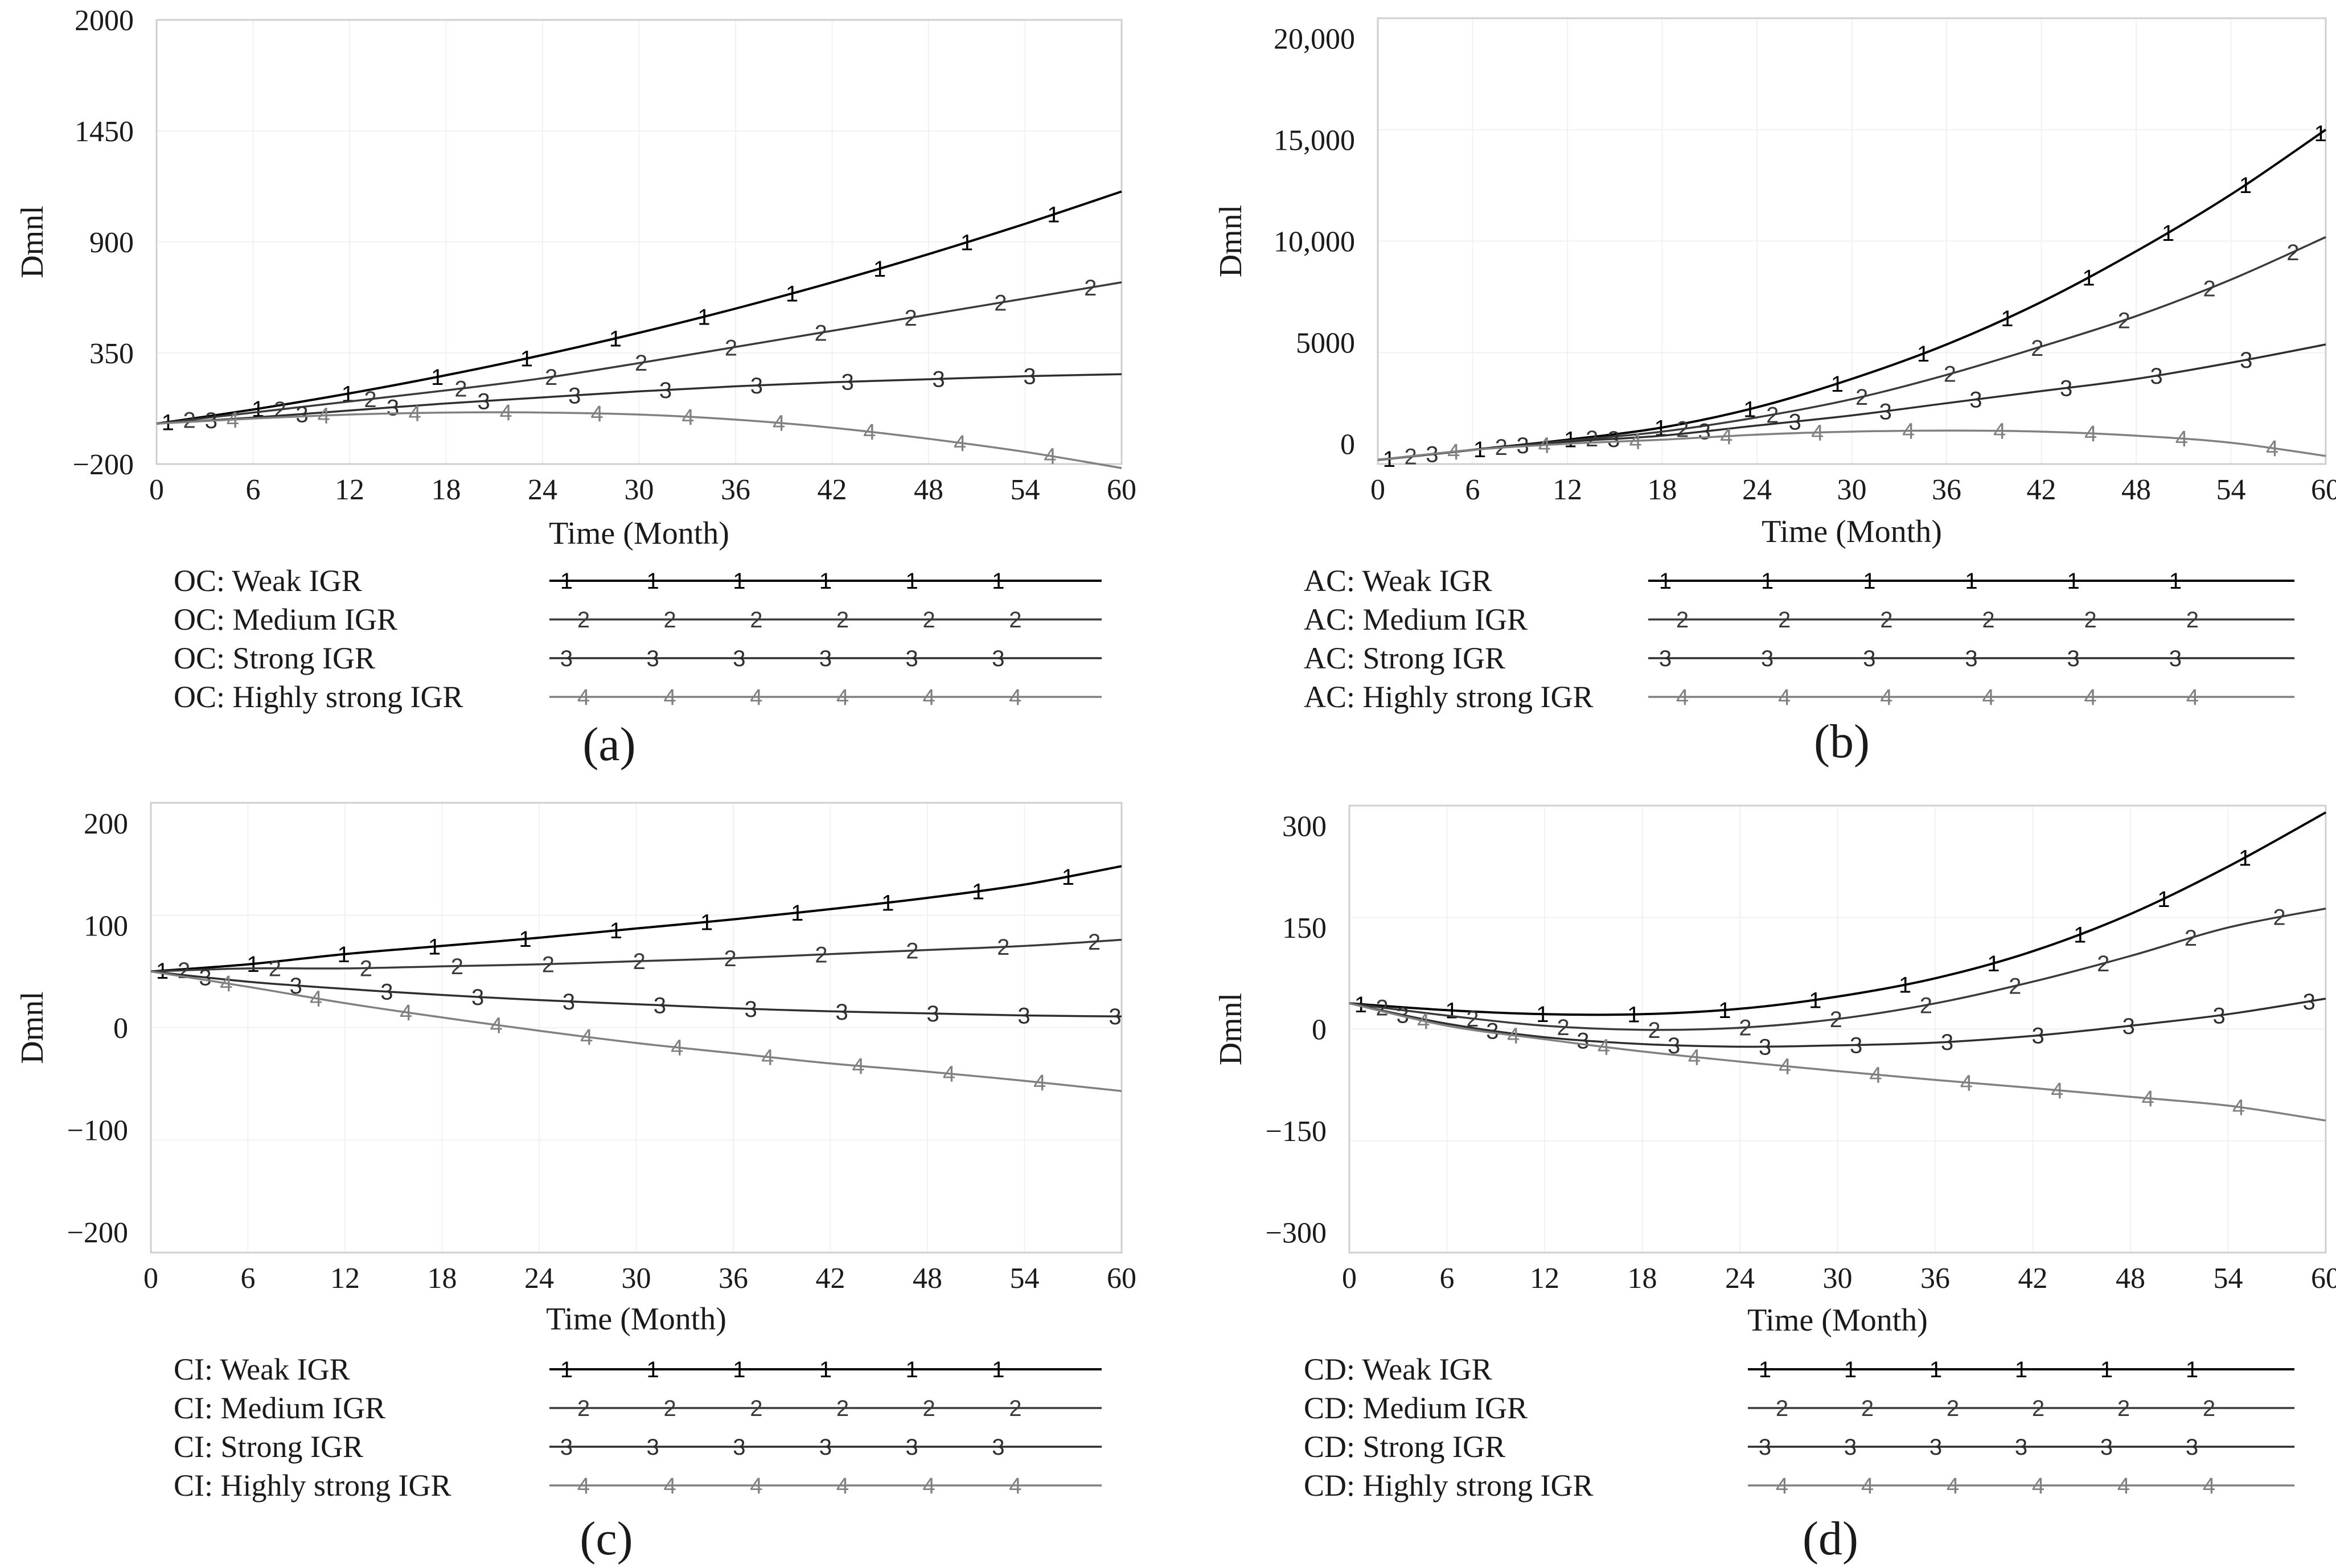 The height and width of the screenshot is (1568, 2336). Describe the element at coordinates (446, 490) in the screenshot. I see `x-tick-label: 18` at that location.